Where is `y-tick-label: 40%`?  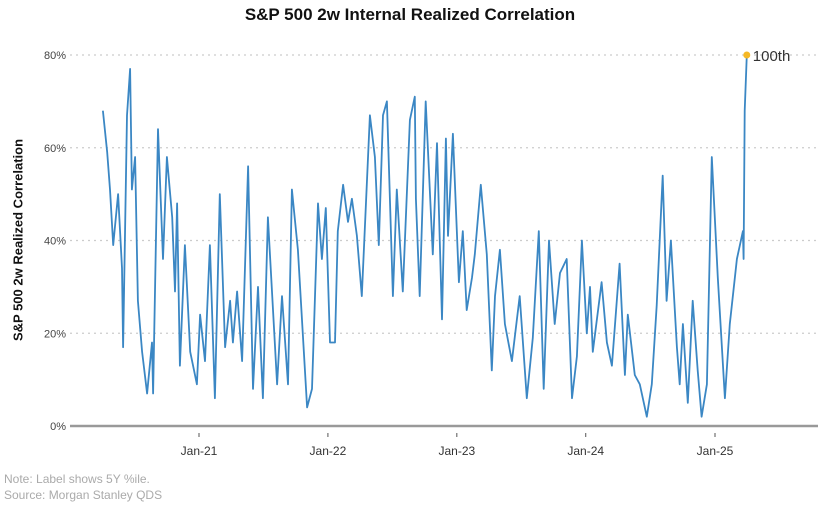 y-tick-label: 40% is located at coordinates (55, 242).